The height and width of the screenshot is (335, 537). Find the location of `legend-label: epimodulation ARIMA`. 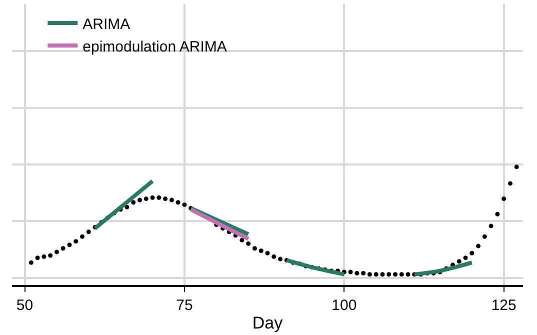

legend-label: epimodulation ARIMA is located at coordinates (154, 47).